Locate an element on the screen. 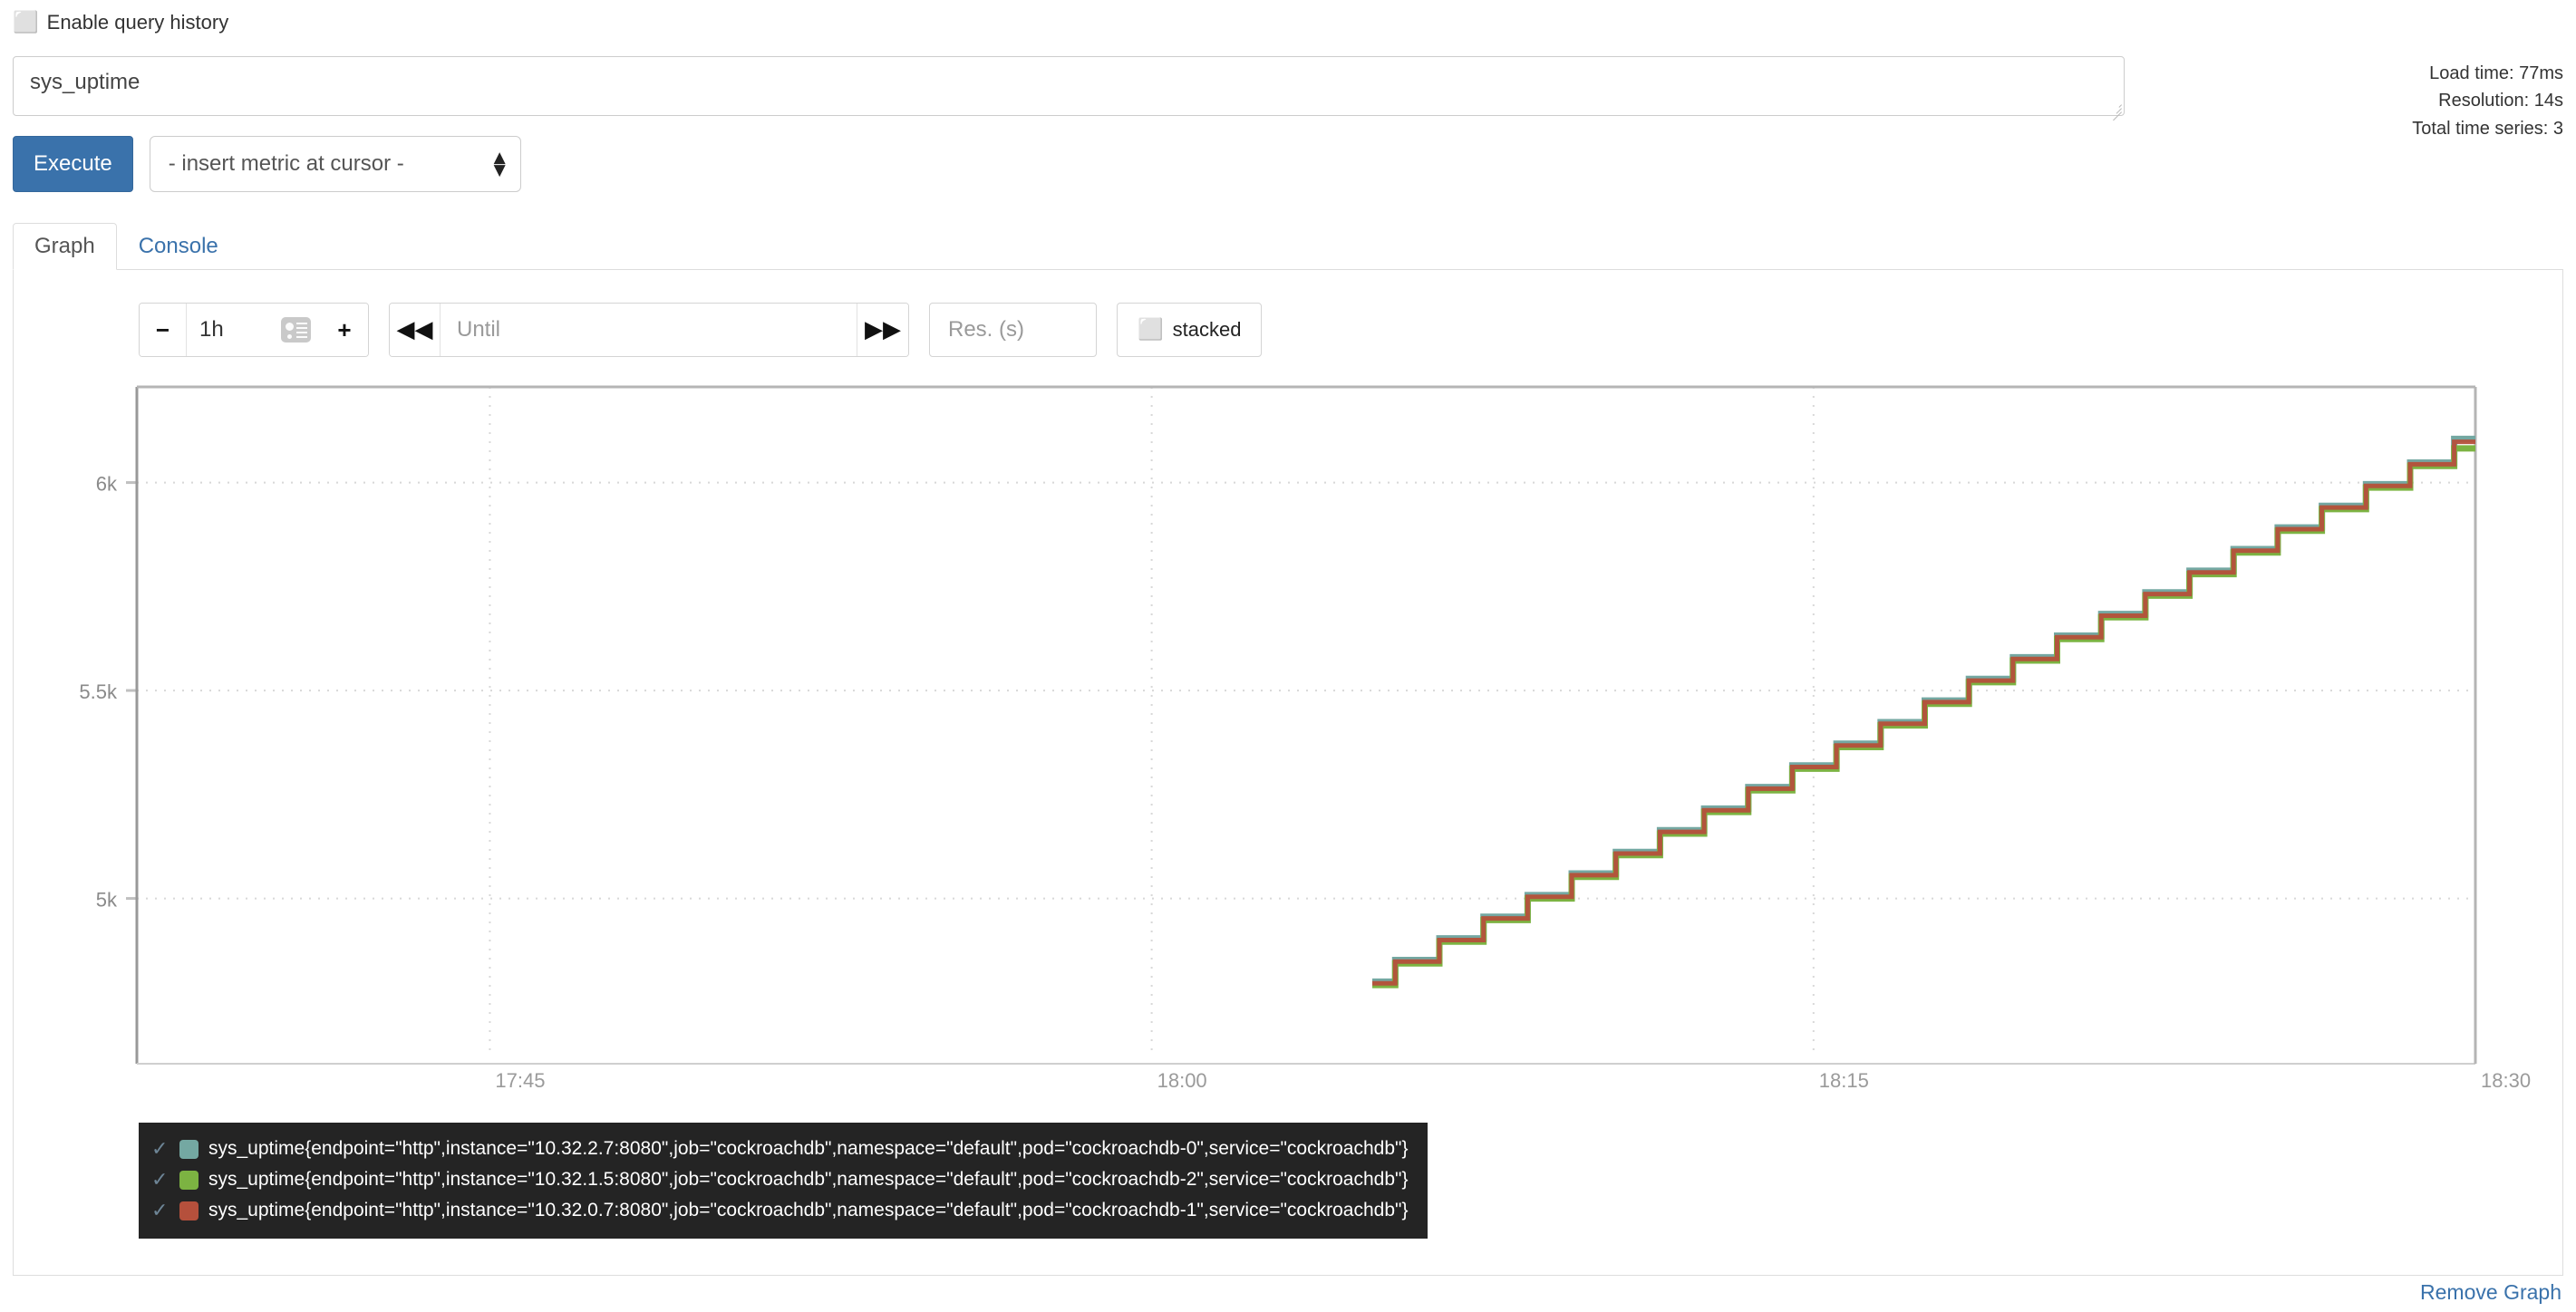  insert-metric-select: - insert metric at cursor - ▲ ▼ is located at coordinates (335, 164).